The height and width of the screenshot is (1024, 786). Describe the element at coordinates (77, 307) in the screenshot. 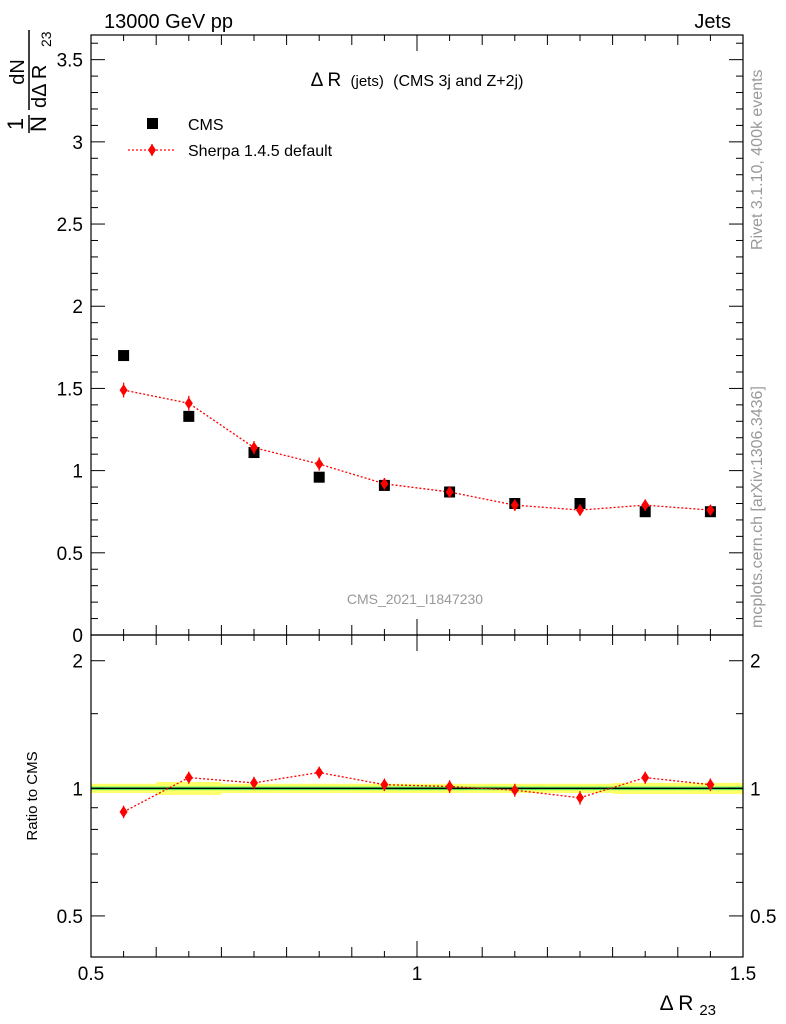

I see `main-ytick-label: 2` at that location.